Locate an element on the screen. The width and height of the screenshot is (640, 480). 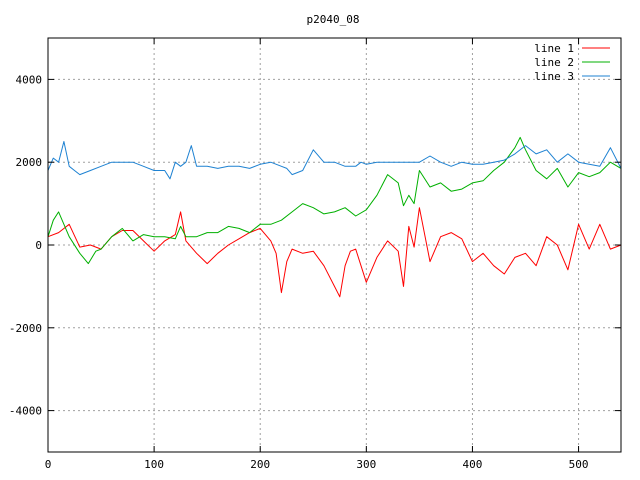
x-tick-label: 200 is located at coordinates (260, 464).